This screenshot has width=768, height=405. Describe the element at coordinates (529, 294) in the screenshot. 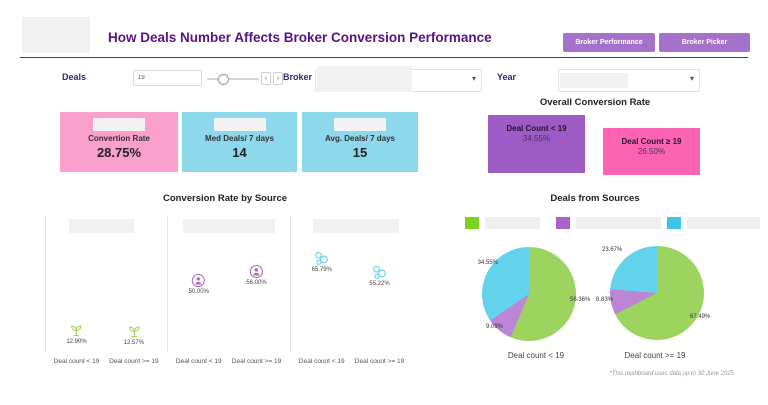

I see `pie-chart-lt19` at that location.